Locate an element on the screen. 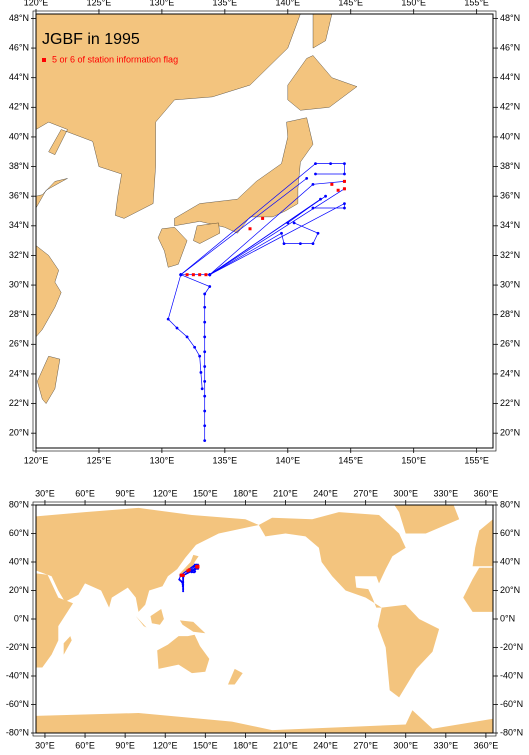 The width and height of the screenshot is (529, 755). x-tick-label: 270°E is located at coordinates (365, 493).